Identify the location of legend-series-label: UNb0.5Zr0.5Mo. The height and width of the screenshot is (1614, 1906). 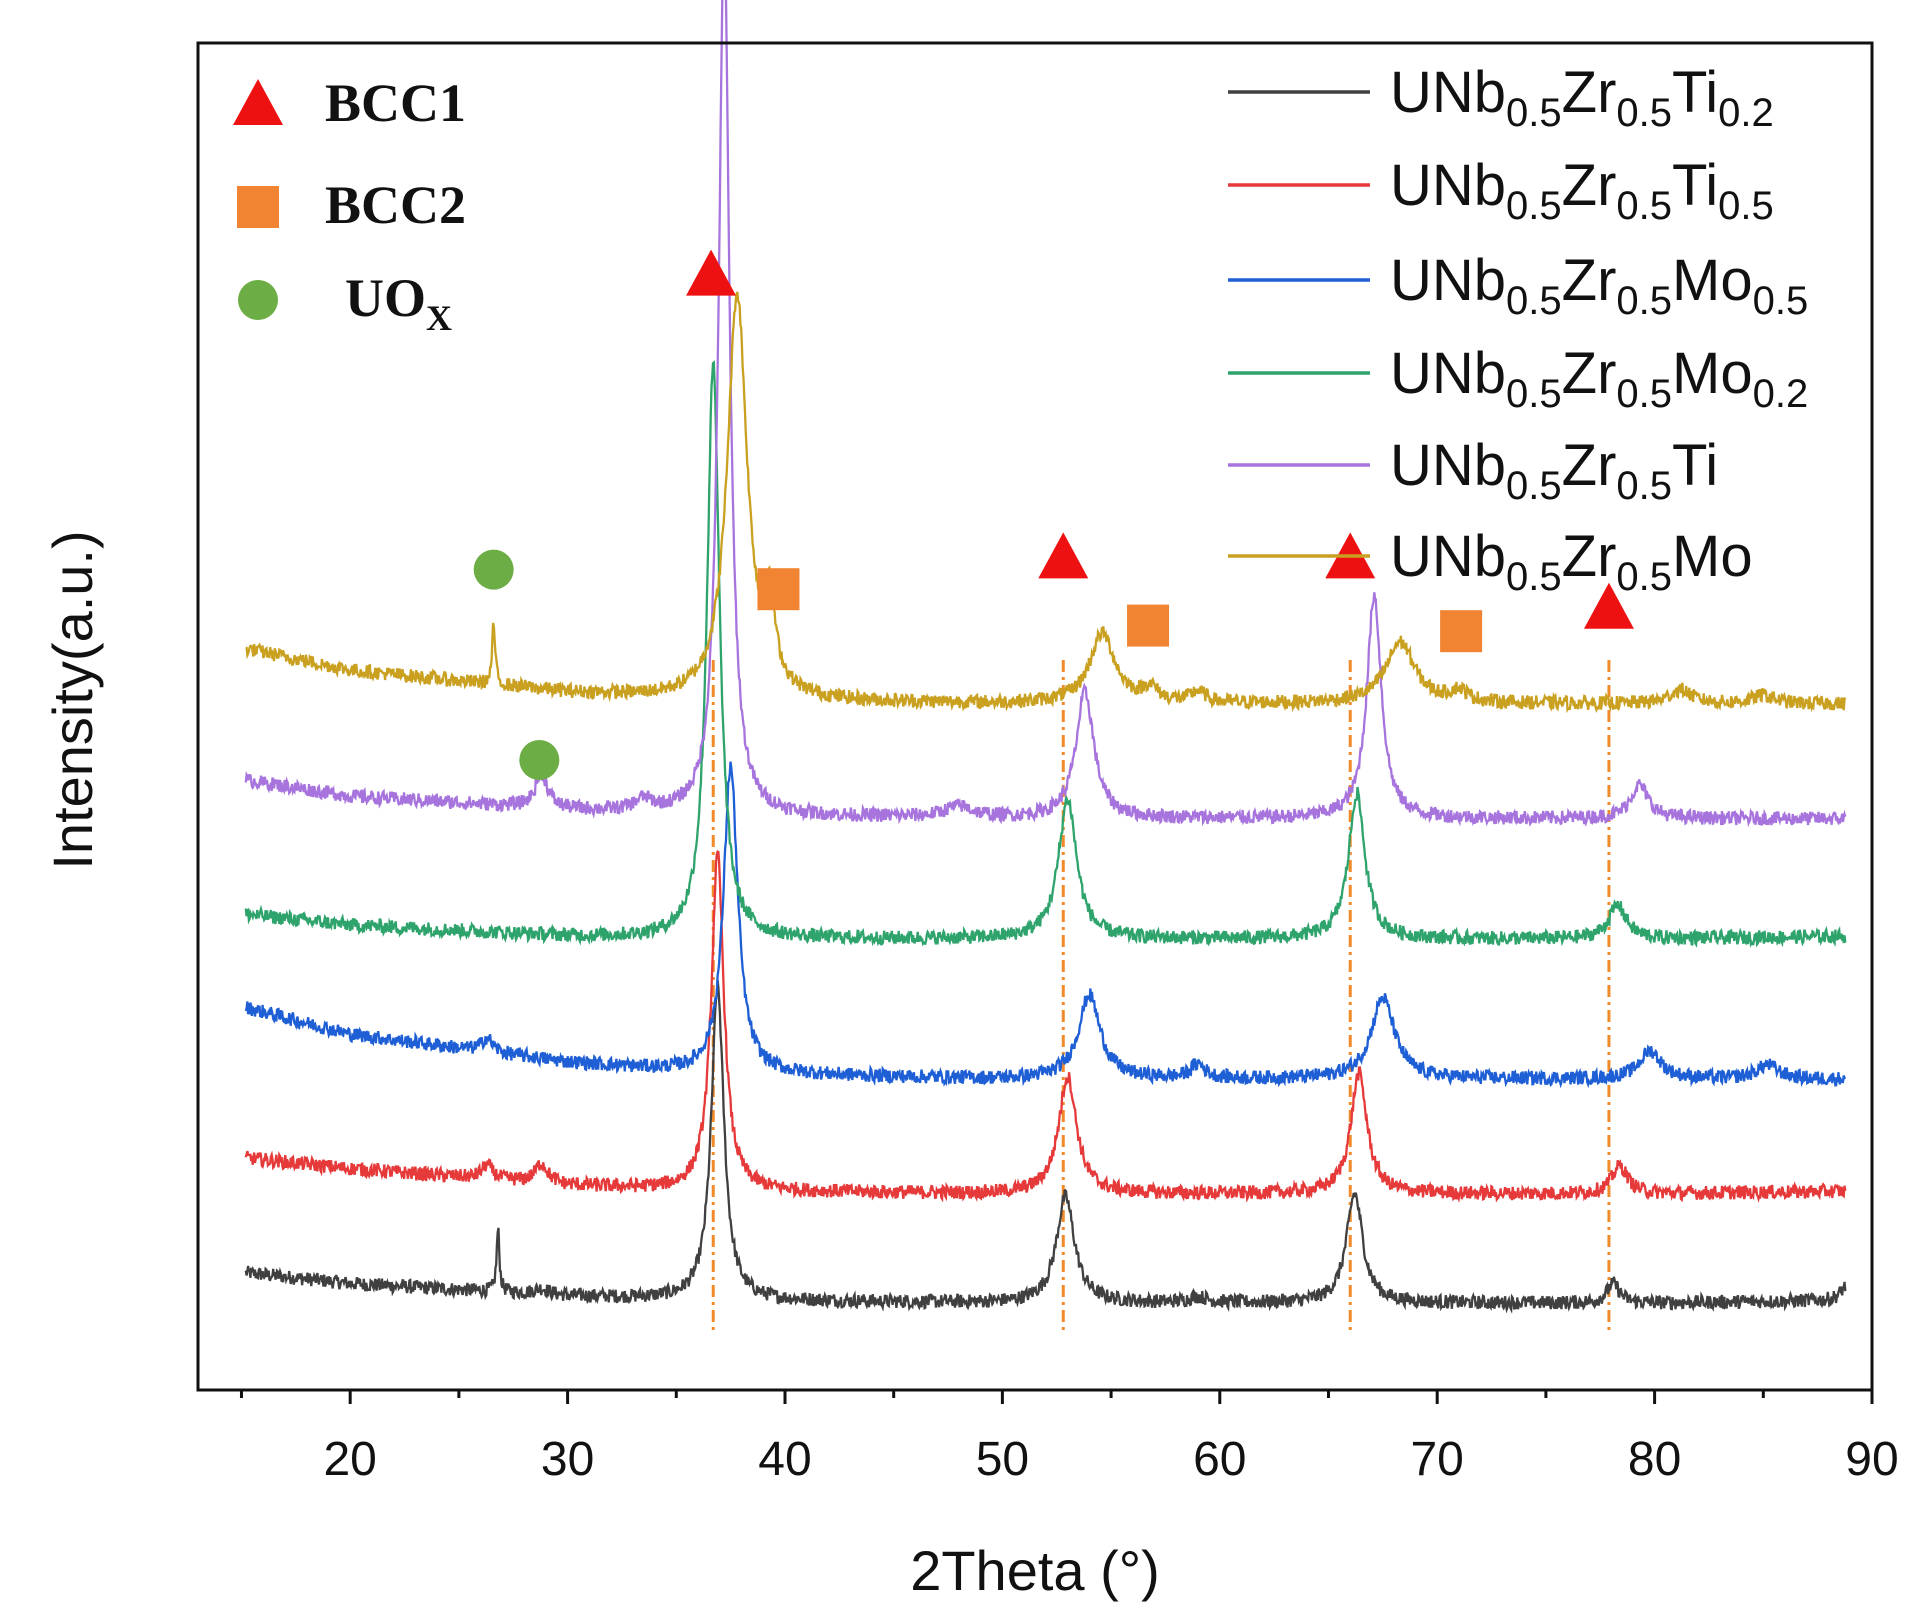
(1571, 561).